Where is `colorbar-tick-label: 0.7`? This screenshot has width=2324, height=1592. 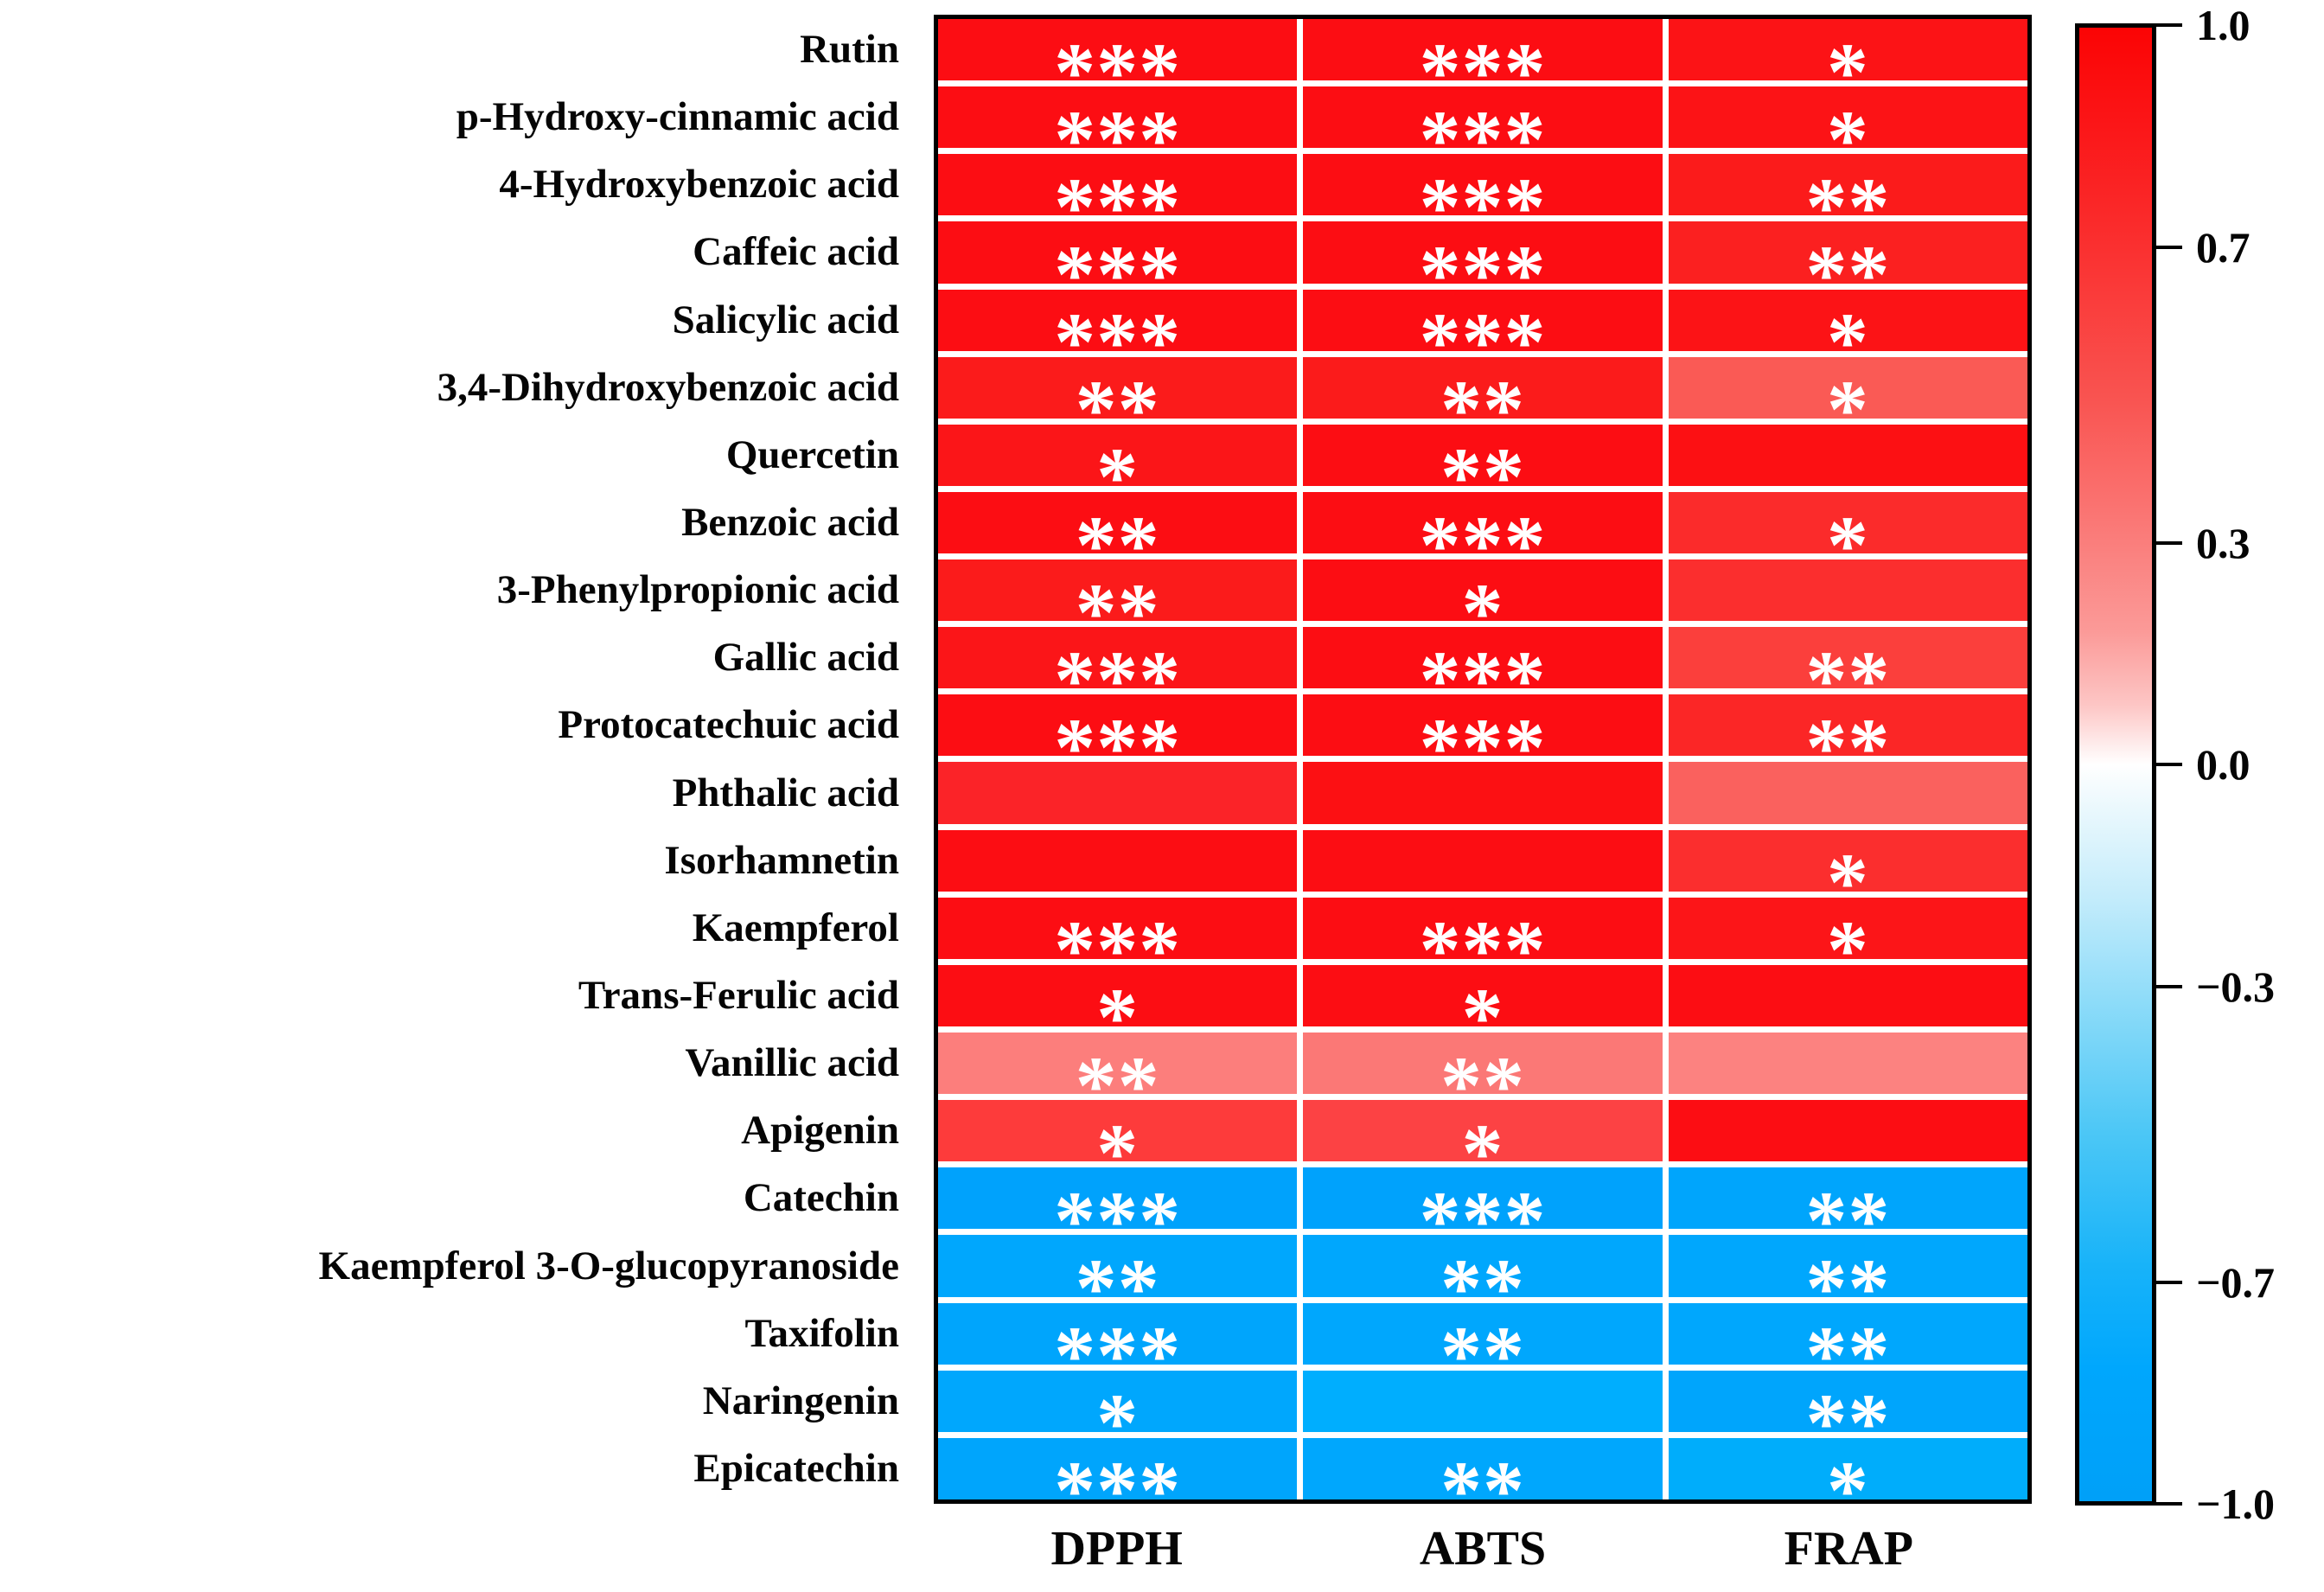 colorbar-tick-label: 0.7 is located at coordinates (2223, 247).